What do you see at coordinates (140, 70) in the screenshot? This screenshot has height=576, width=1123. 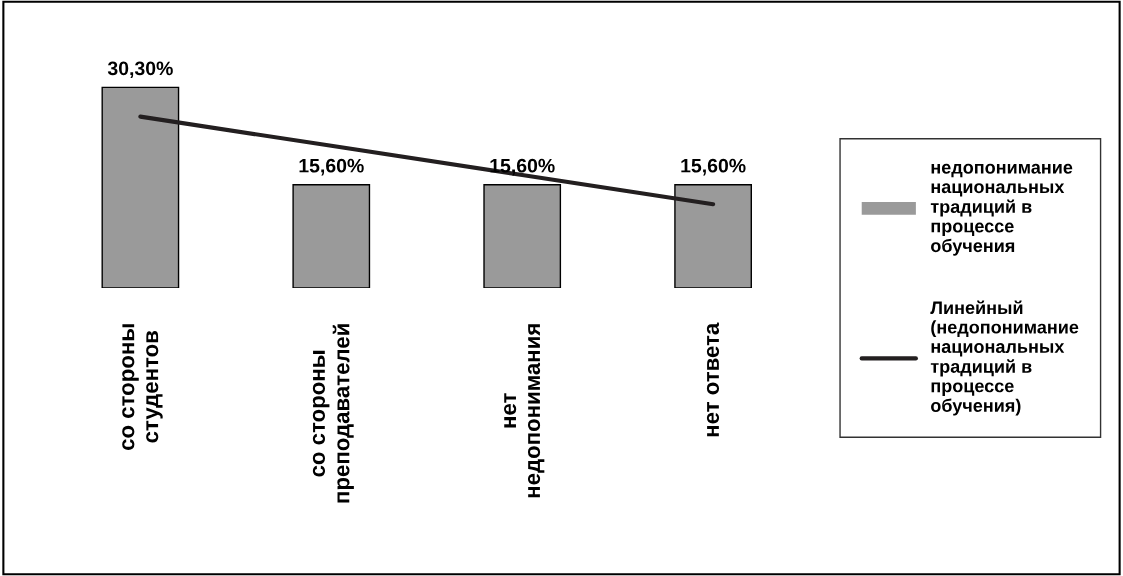 I see `data-label: 30,30%` at bounding box center [140, 70].